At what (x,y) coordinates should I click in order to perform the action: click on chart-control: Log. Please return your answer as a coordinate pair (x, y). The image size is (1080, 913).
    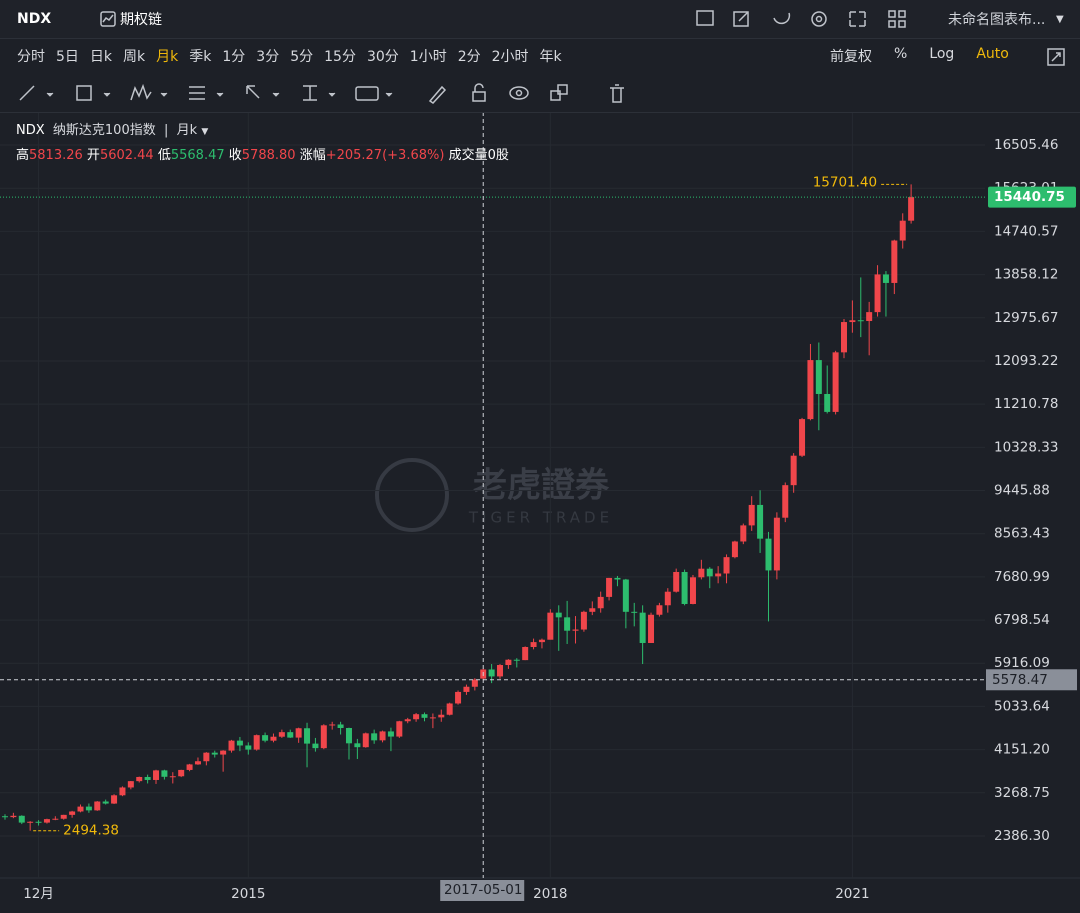
    Looking at the image, I should click on (942, 54).